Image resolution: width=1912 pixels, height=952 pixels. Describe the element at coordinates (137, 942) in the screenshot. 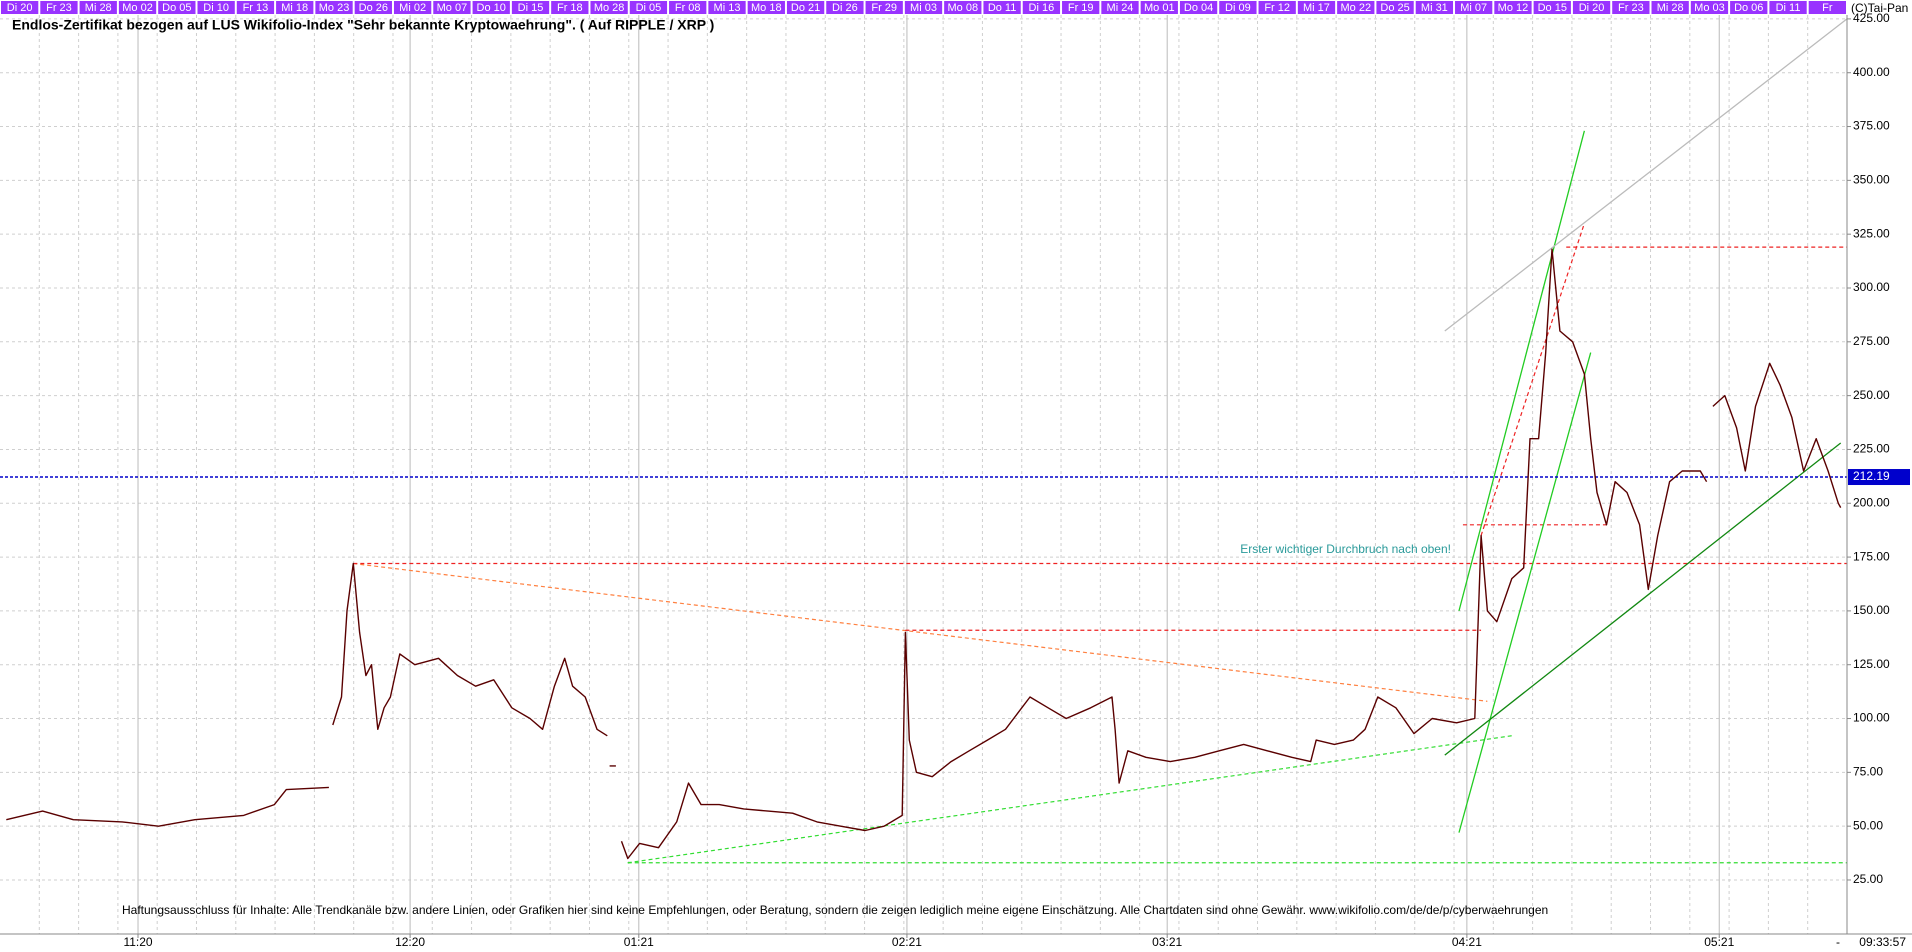

I see `x-tick-label: 11:20` at that location.